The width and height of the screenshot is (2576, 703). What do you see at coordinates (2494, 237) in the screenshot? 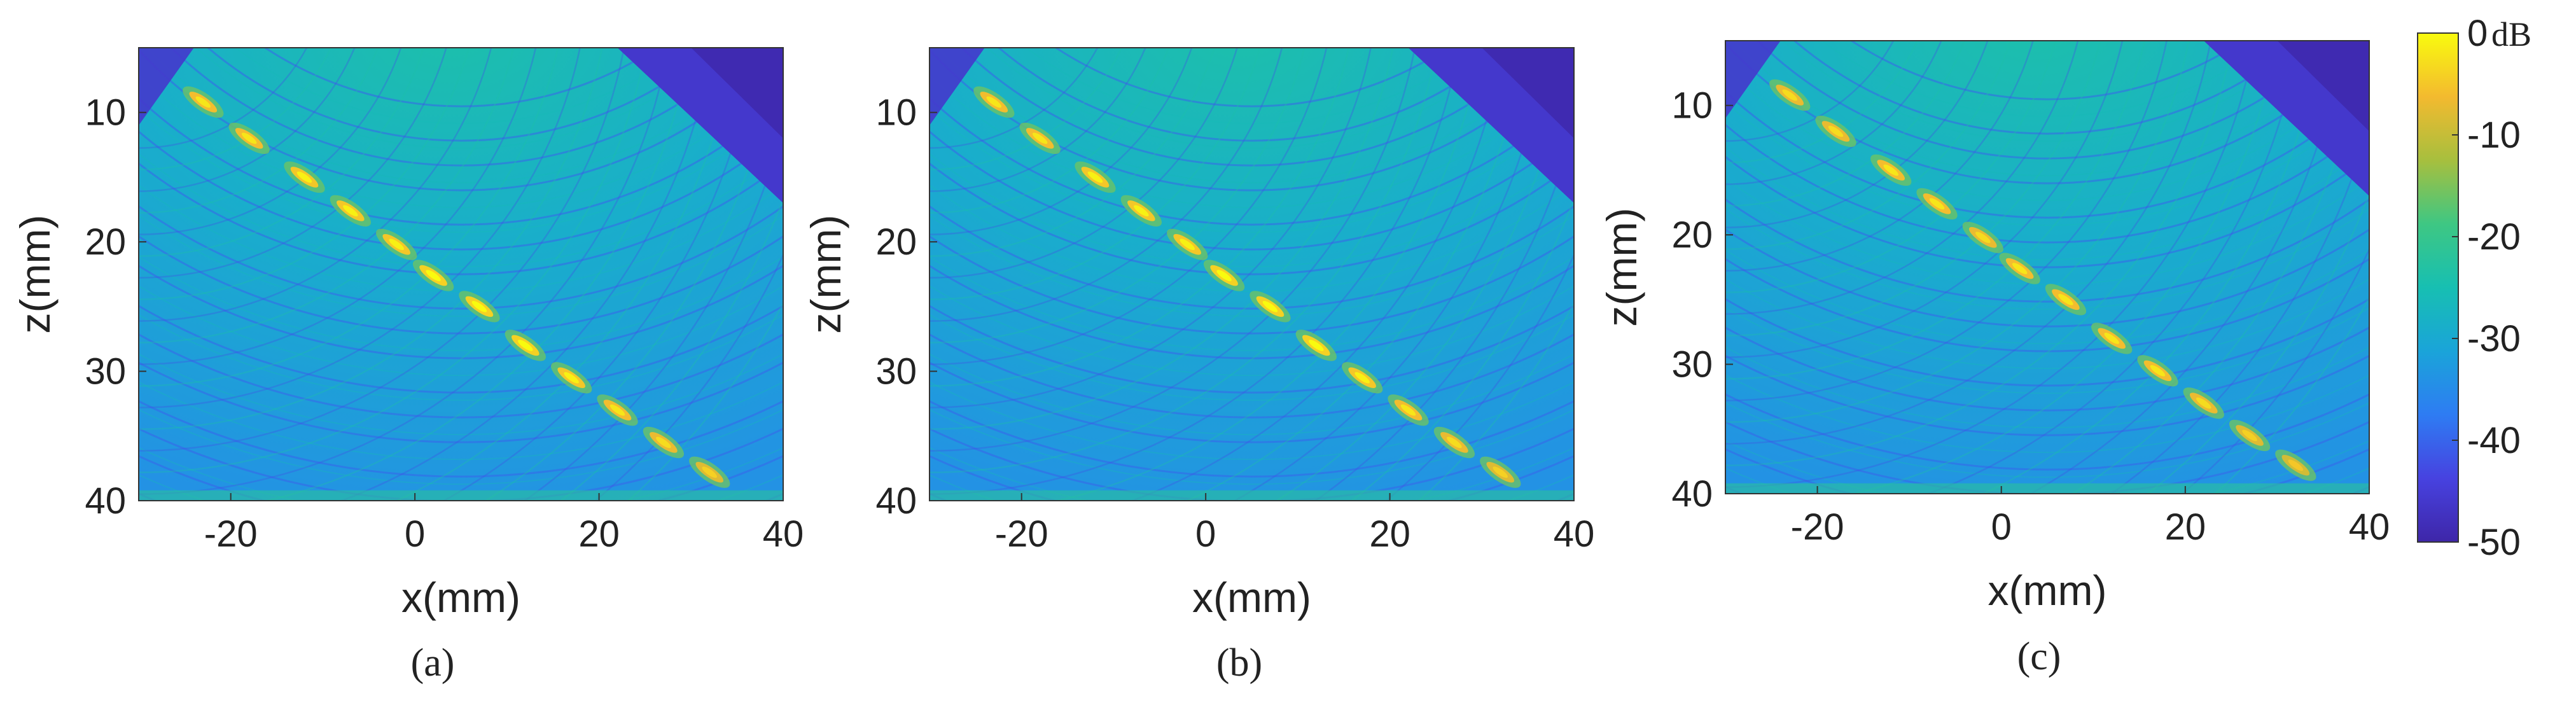
I see `colorbar-tick-label: -20` at bounding box center [2494, 237].